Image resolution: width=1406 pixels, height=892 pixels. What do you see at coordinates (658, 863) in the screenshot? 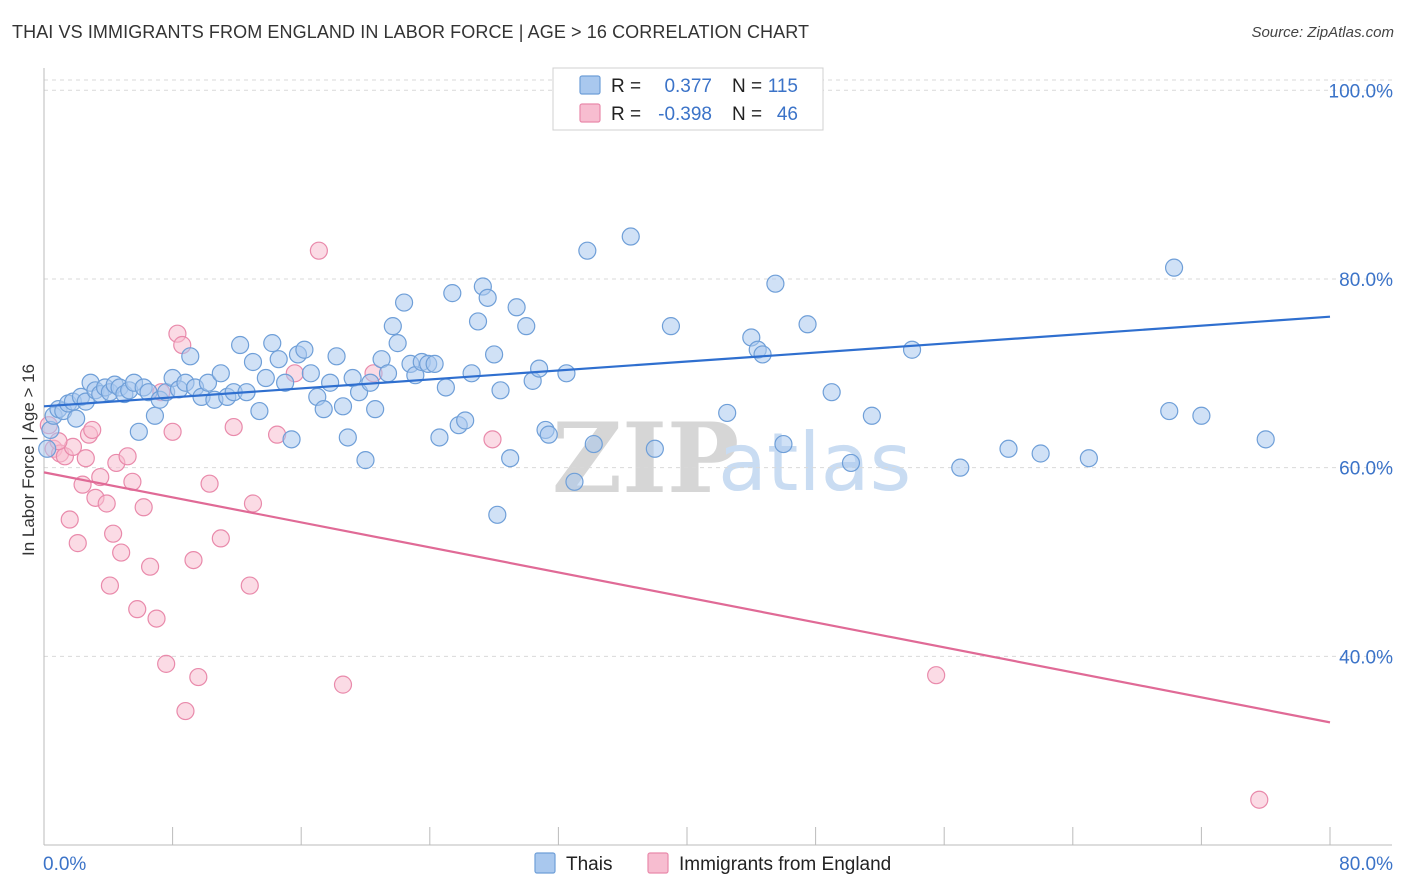
I see `bottom-legend-swatch-england` at bounding box center [658, 863].